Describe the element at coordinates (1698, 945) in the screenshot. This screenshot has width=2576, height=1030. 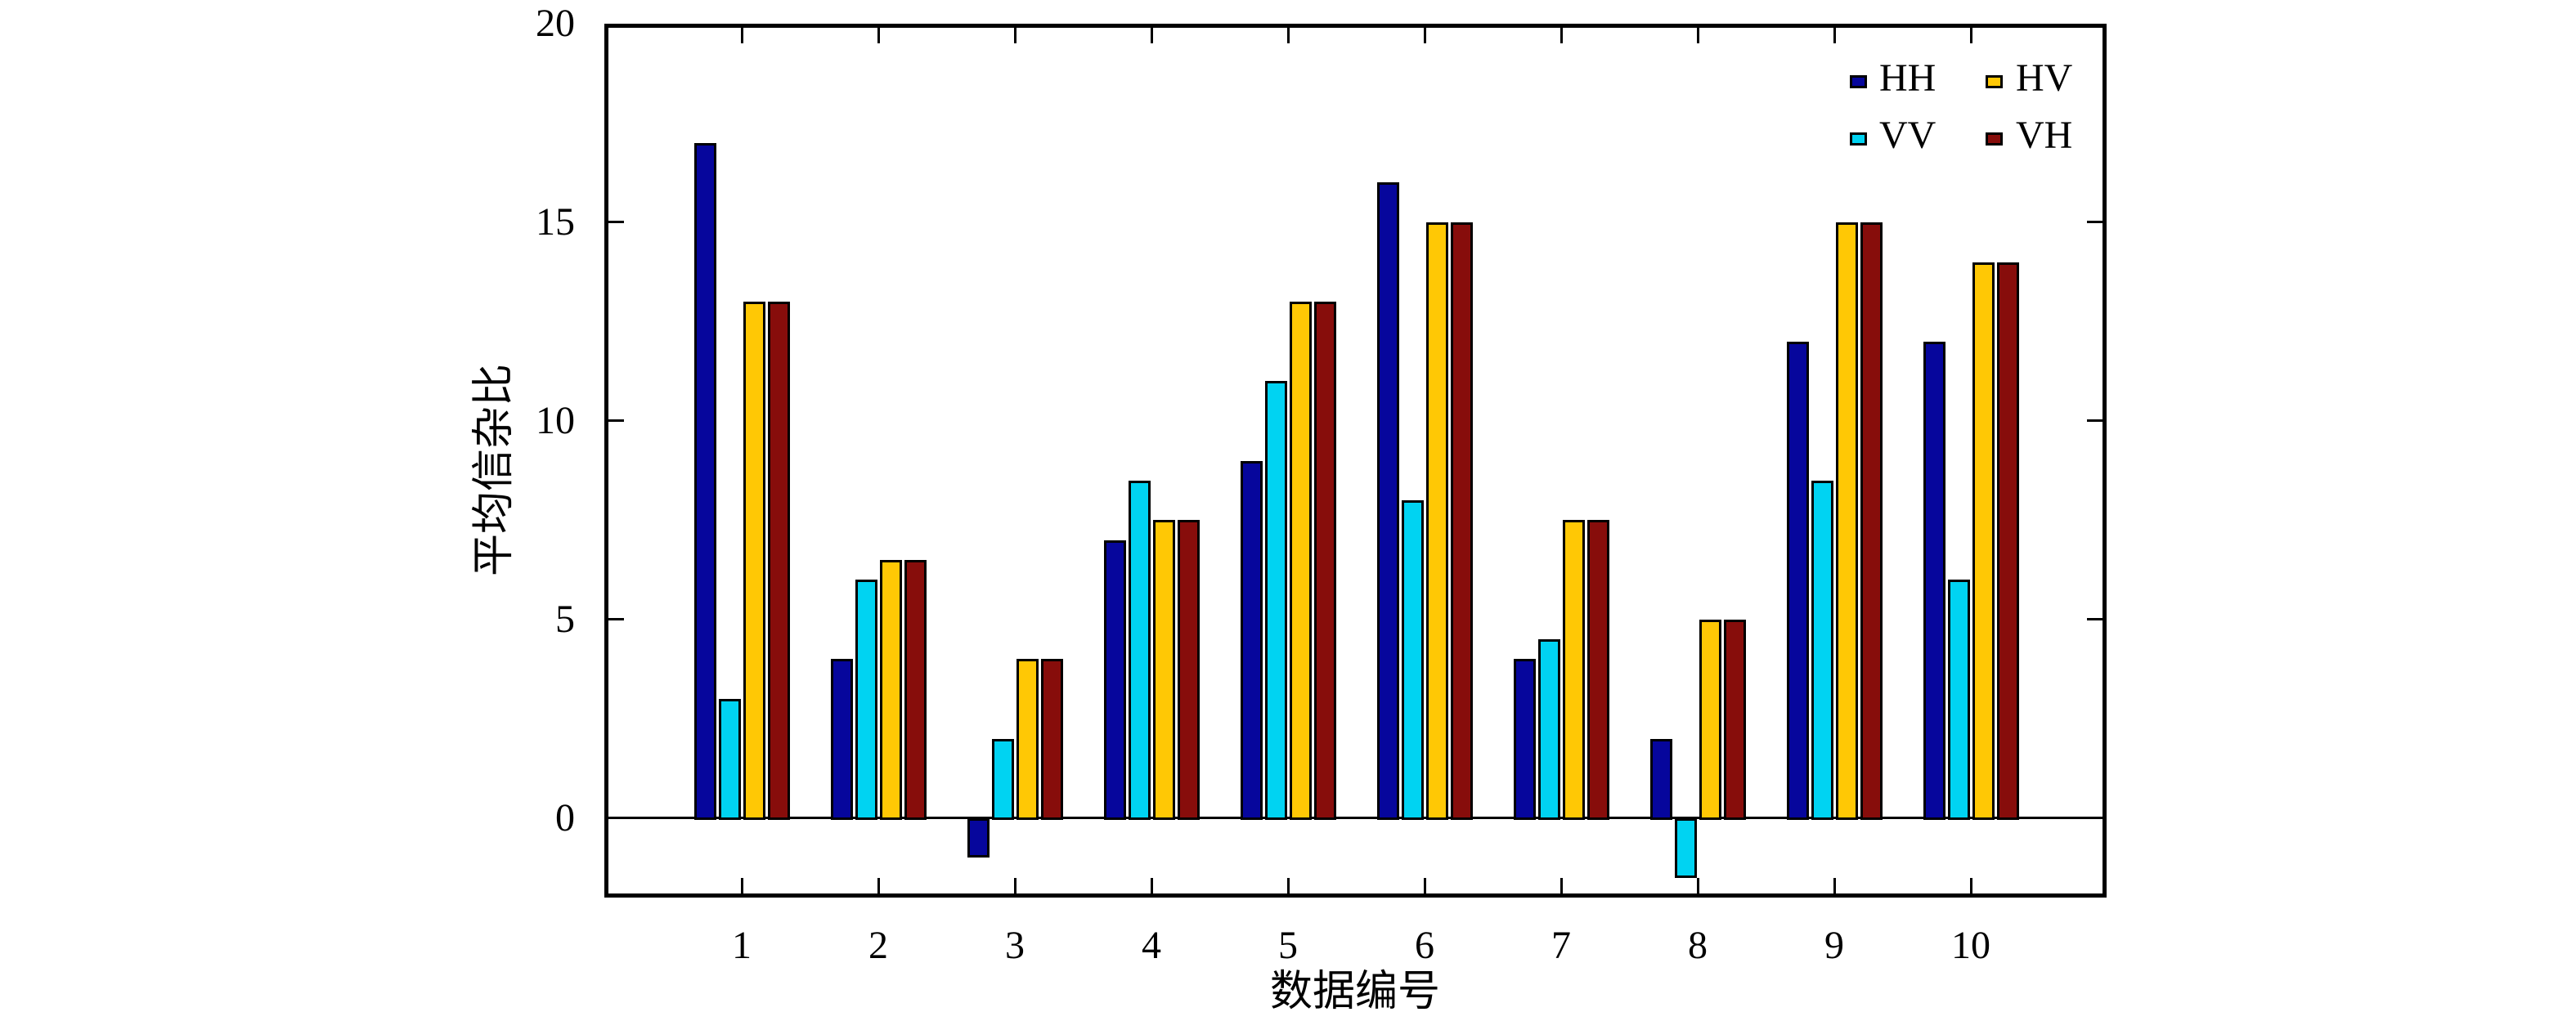
I see `x-tick-label-8: 8` at that location.